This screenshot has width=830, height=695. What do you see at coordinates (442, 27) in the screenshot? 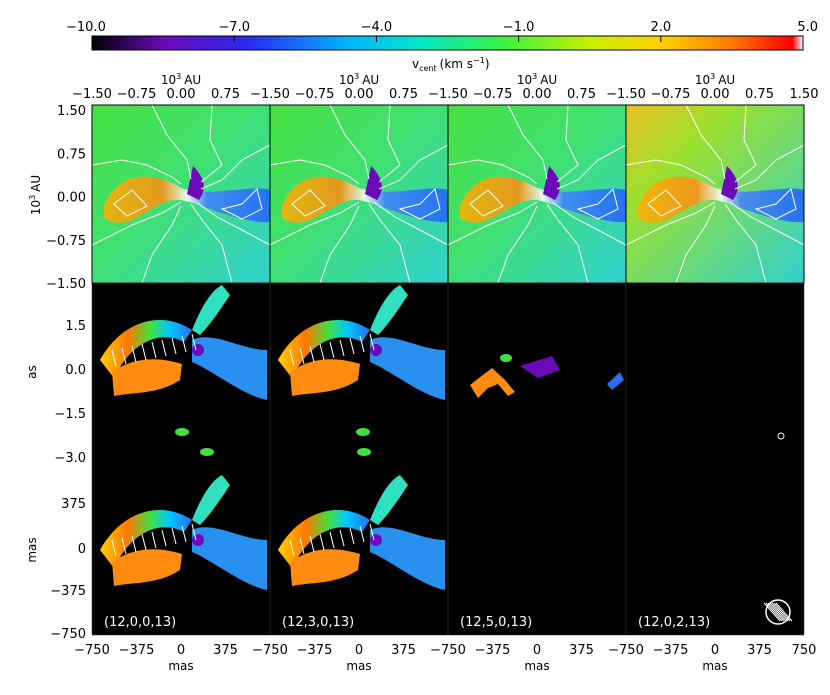
I see `colorbar-tick-labels: −10.0 −7.0 −4.0 −1.0 2.0 5.0` at bounding box center [442, 27].